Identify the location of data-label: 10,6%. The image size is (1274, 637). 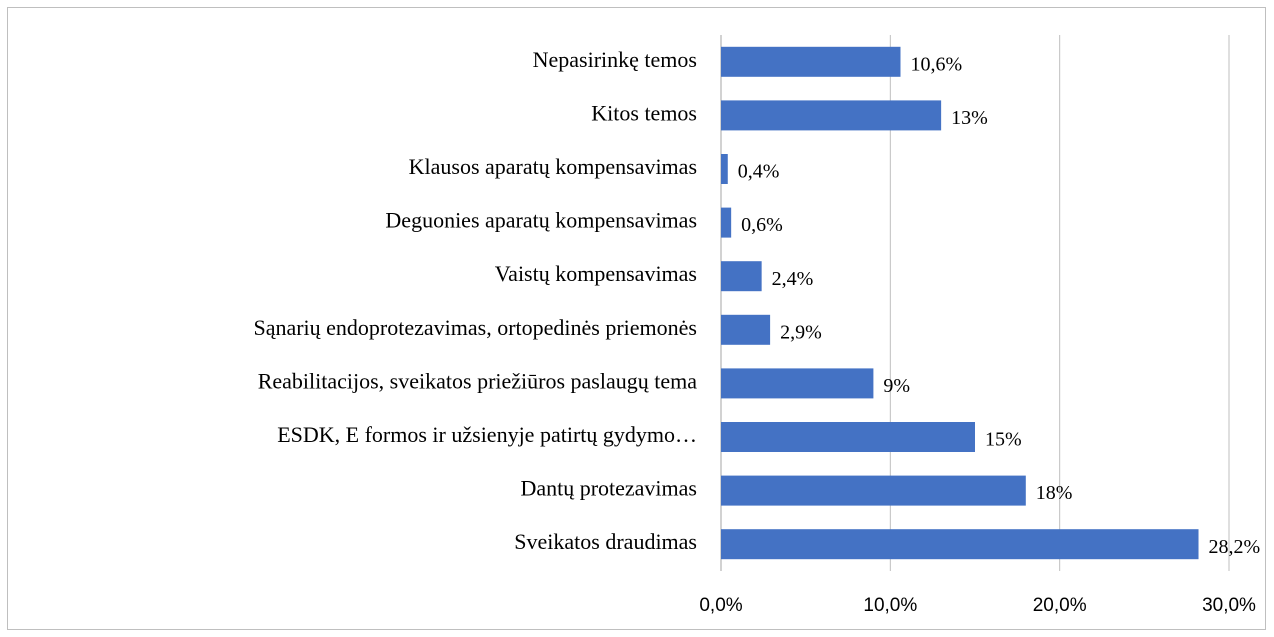
(936, 64).